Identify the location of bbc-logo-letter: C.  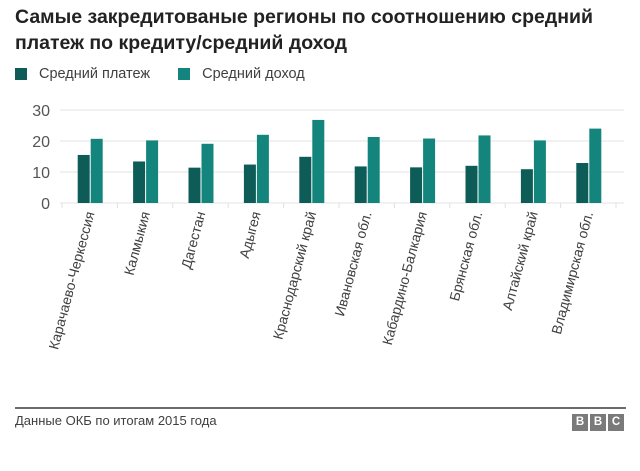
(616, 422).